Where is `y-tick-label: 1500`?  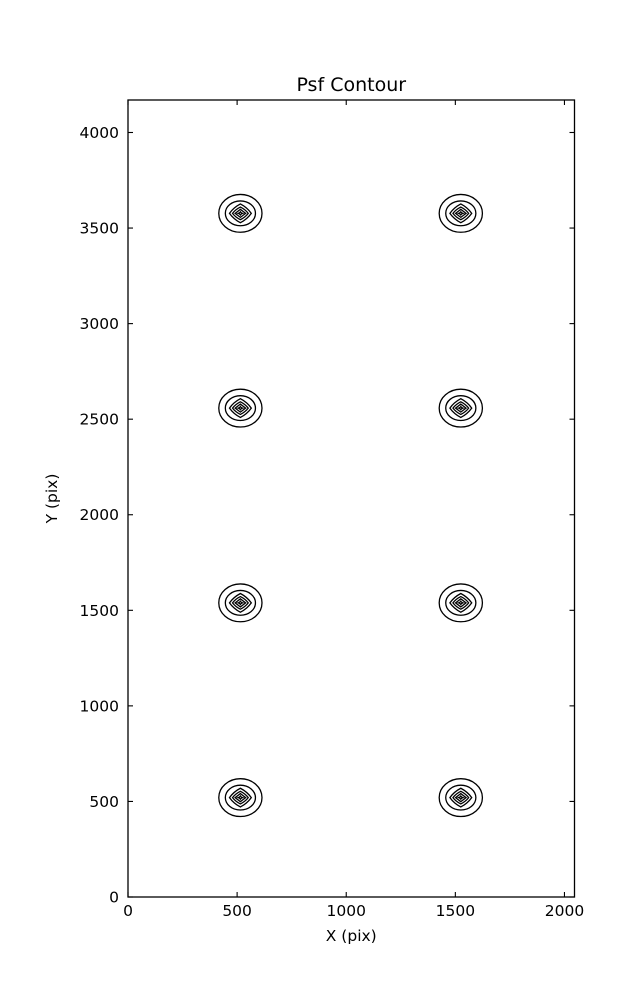 y-tick-label: 1500 is located at coordinates (99, 611).